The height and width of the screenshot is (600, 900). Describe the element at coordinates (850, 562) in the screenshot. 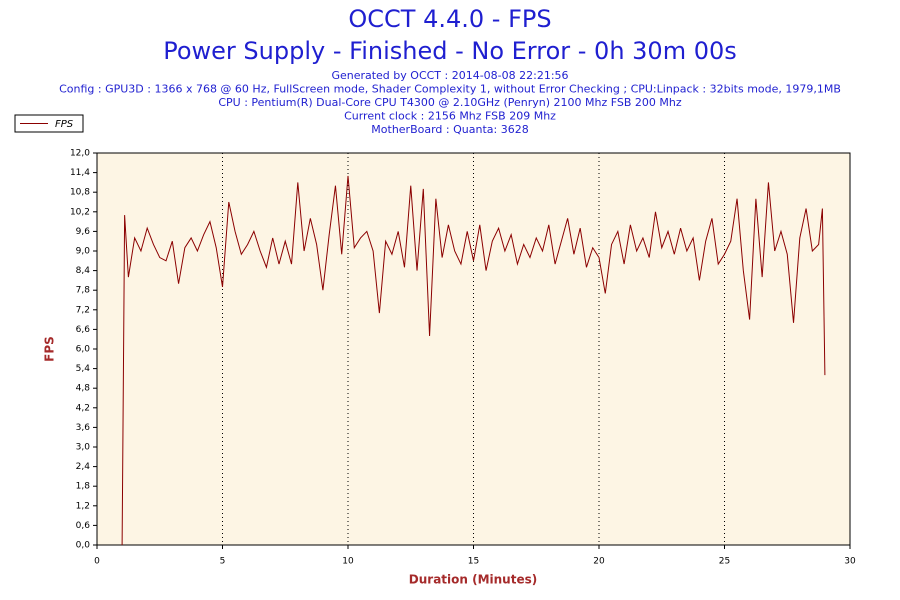

I see `x-tick-label: 30` at that location.